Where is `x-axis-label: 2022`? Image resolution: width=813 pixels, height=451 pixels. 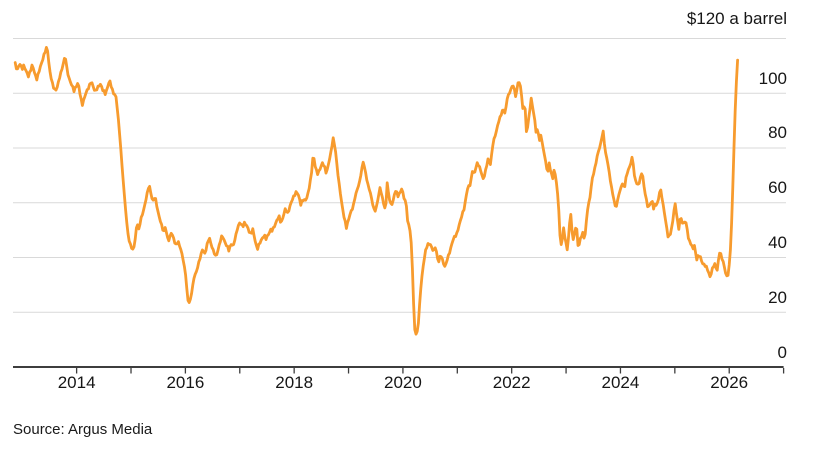 x-axis-label: 2022 is located at coordinates (511, 382).